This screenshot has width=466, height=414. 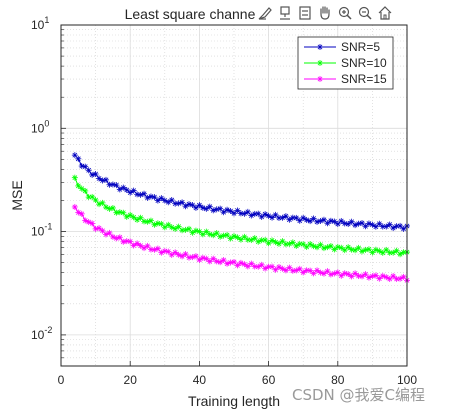 I want to click on x-tick-label: 0, so click(x=61, y=380).